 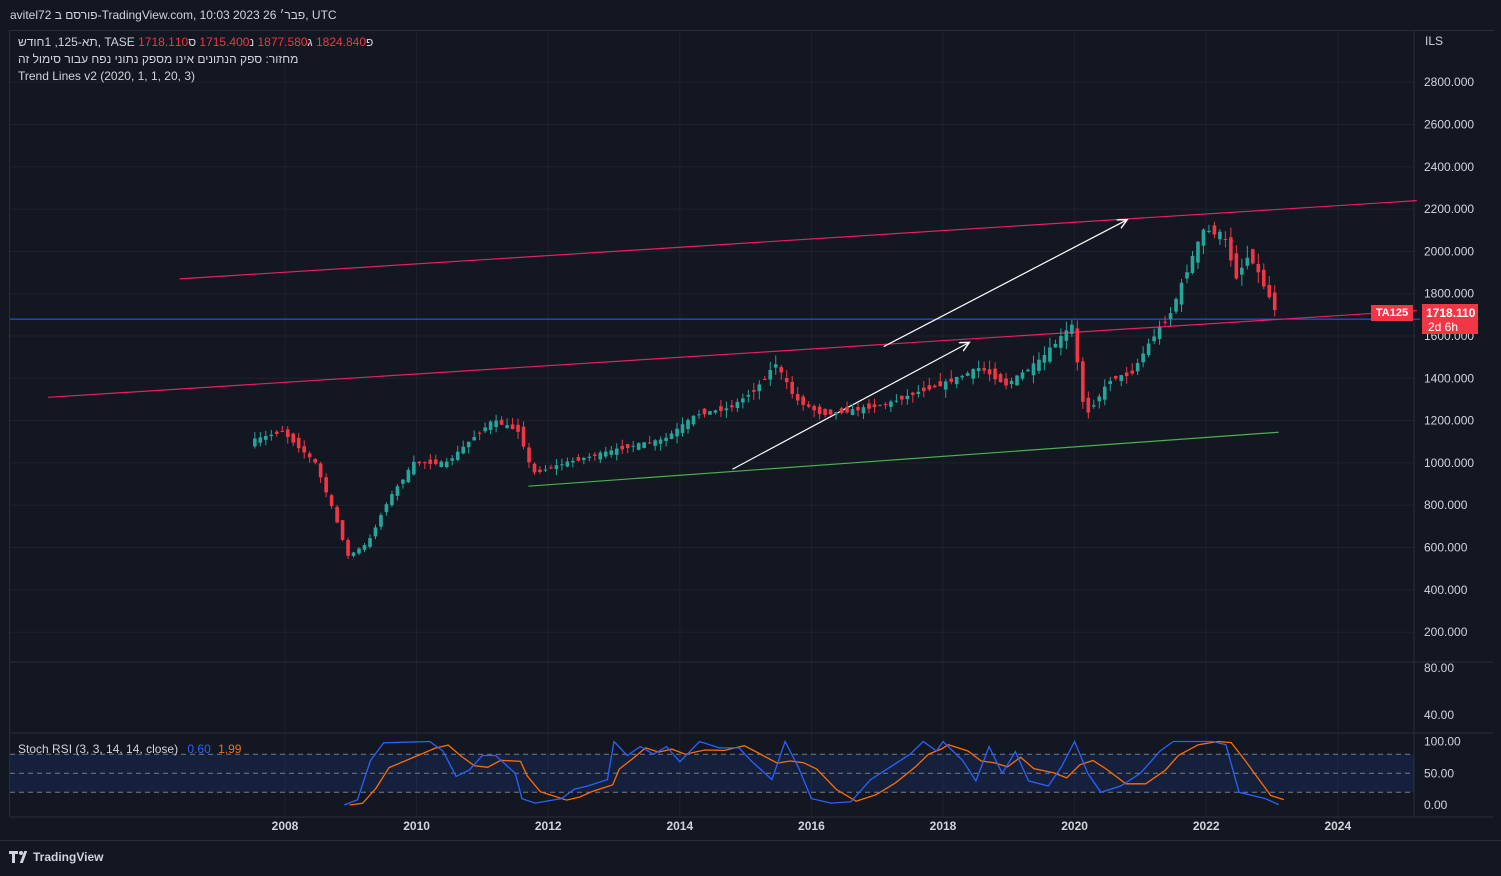 What do you see at coordinates (1449, 125) in the screenshot?
I see `price-axis-label: 2600.000` at bounding box center [1449, 125].